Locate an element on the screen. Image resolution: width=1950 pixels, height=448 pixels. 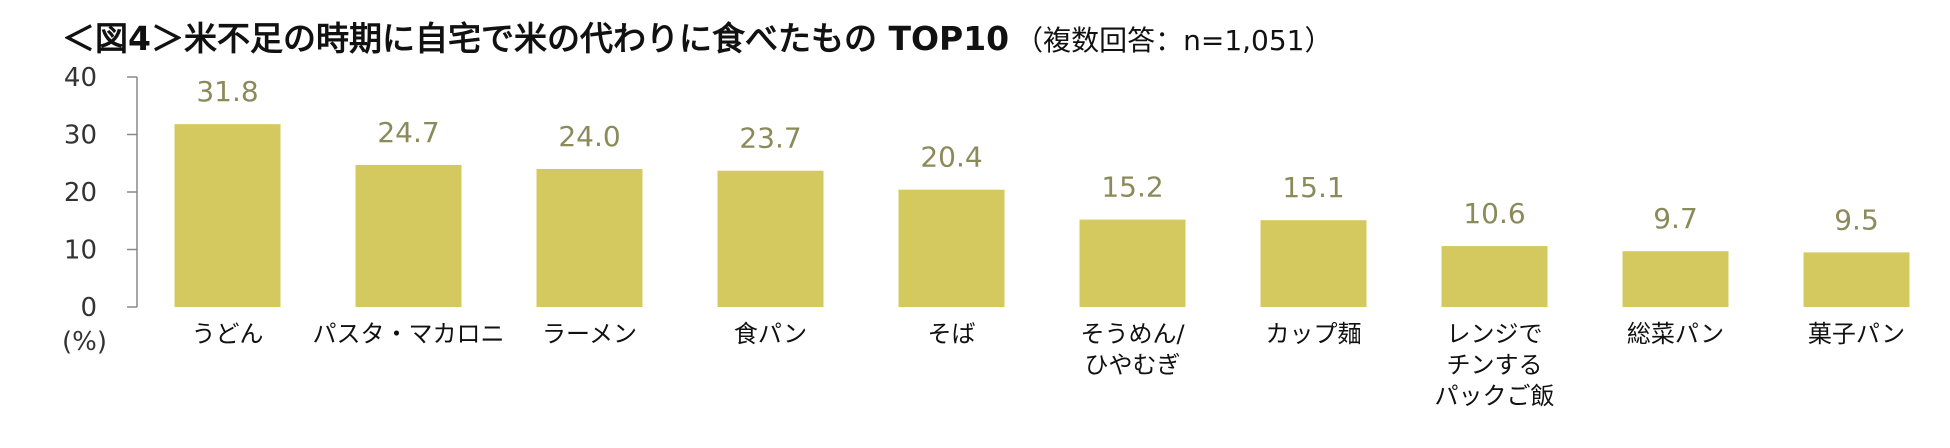
chart-title-main: ＜図4＞米不足の時期に自宅で米の代わりに食べたもの TOP10 is located at coordinates (536, 38).